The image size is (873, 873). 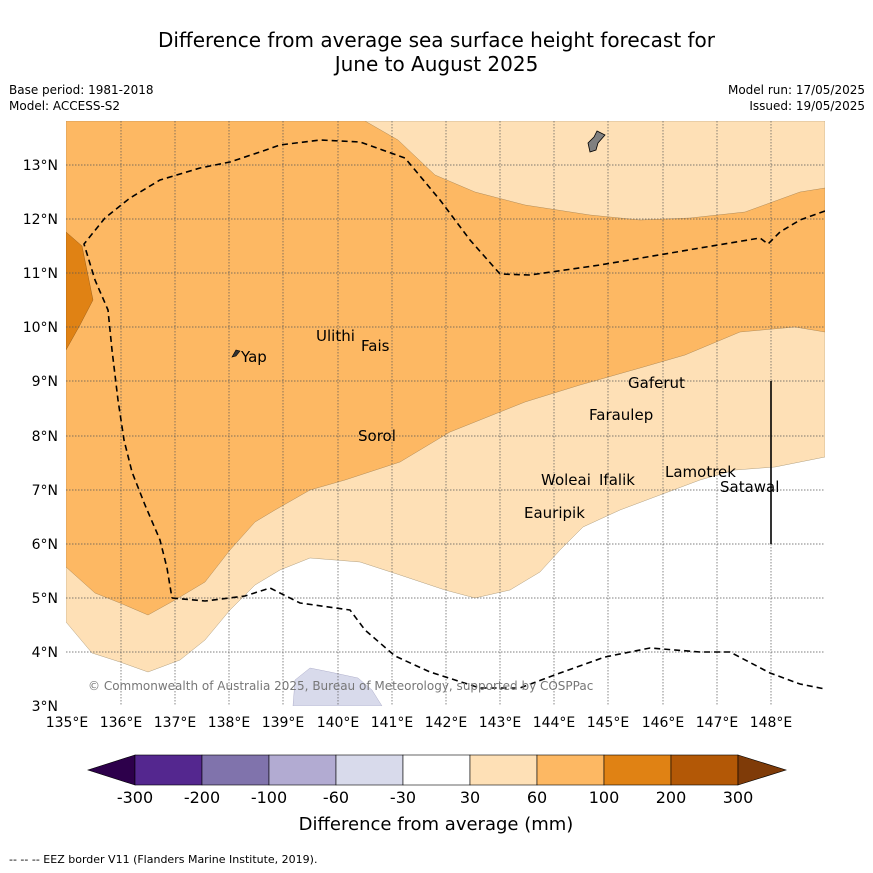 What do you see at coordinates (283, 723) in the screenshot?
I see `lon-tick: 139°E` at bounding box center [283, 723].